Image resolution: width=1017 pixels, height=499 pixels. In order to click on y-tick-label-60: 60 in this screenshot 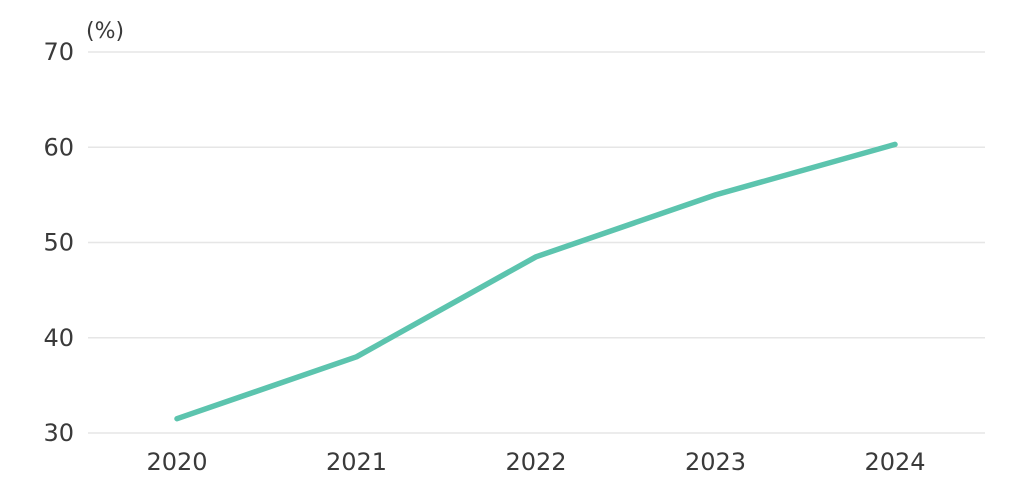, I will do `click(58, 147)`.